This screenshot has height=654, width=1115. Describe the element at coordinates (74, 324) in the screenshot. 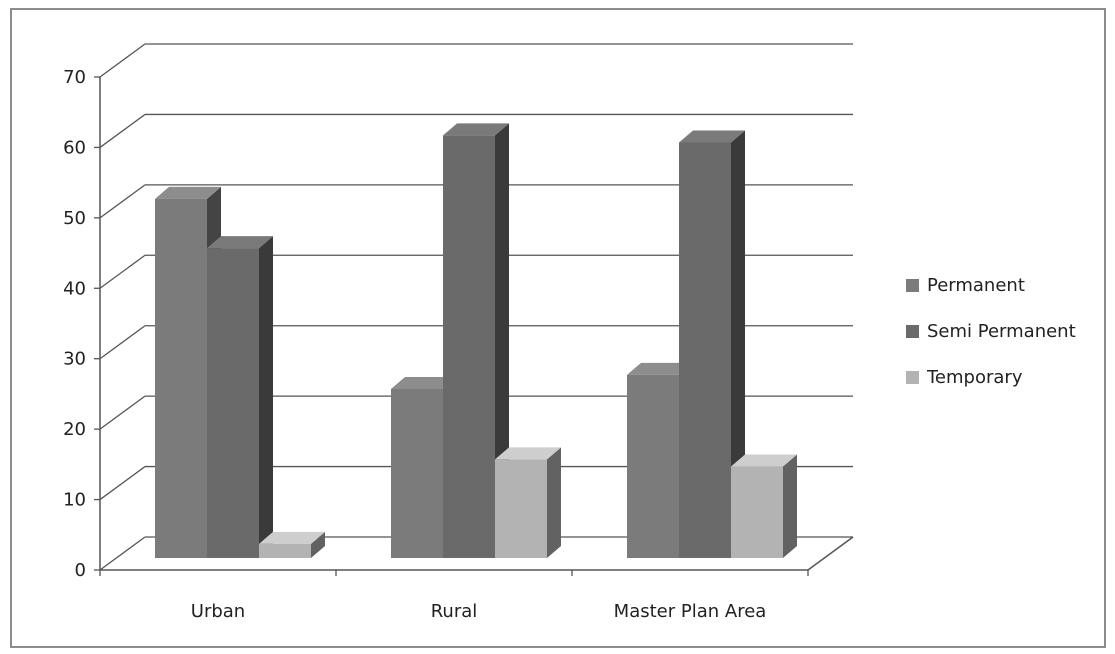

I see `y-axis-ticks: 0 10 20 30 40 50 60 70` at that location.